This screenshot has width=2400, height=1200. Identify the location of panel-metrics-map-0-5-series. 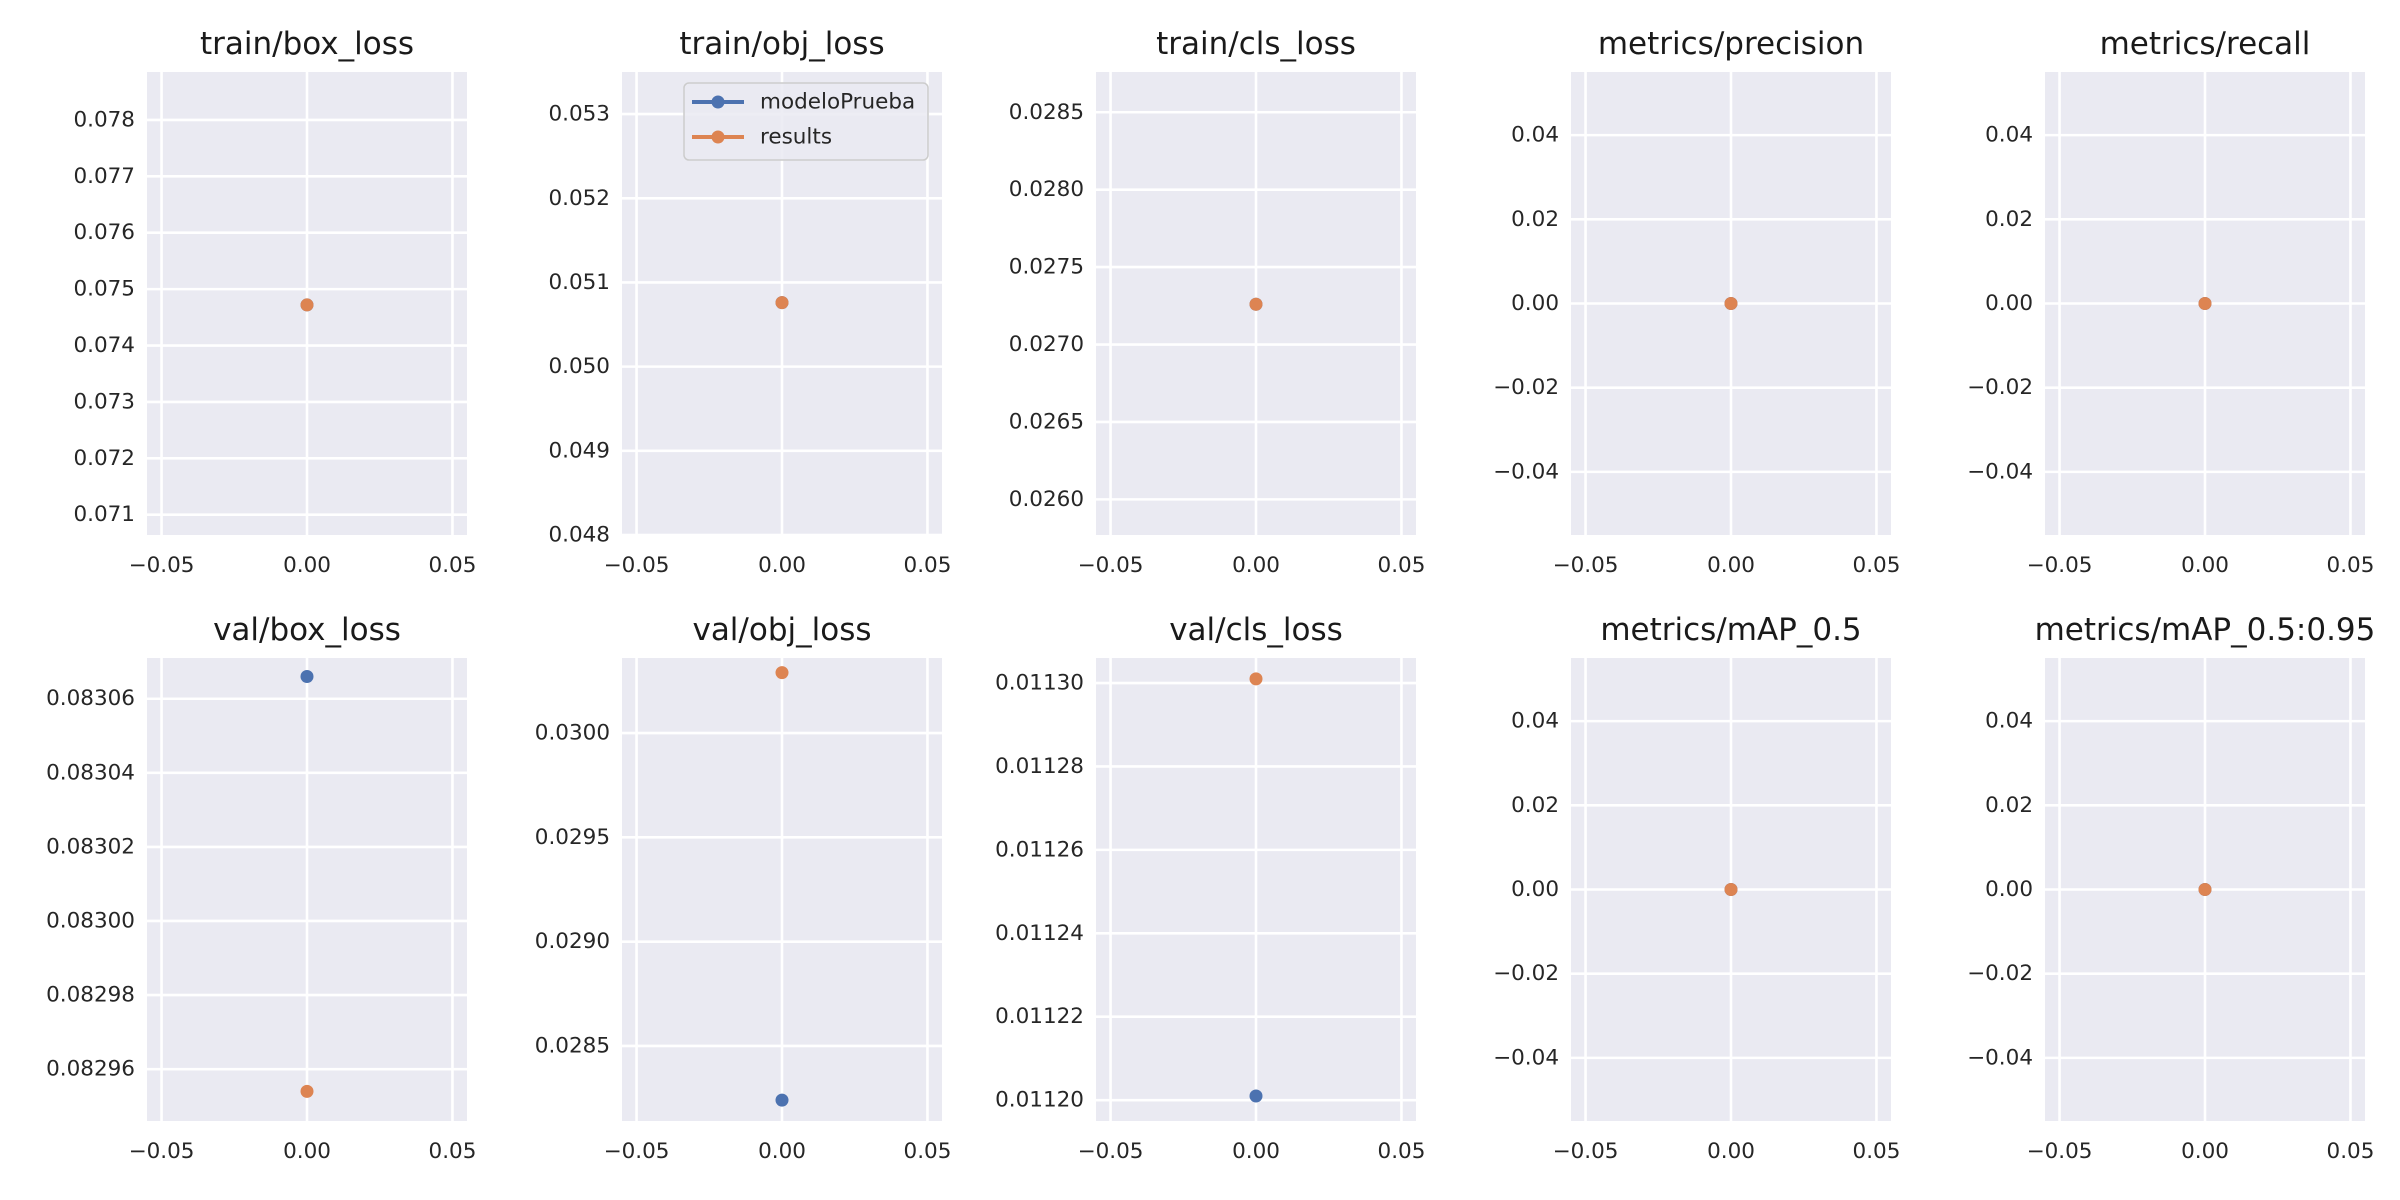
(1731, 889).